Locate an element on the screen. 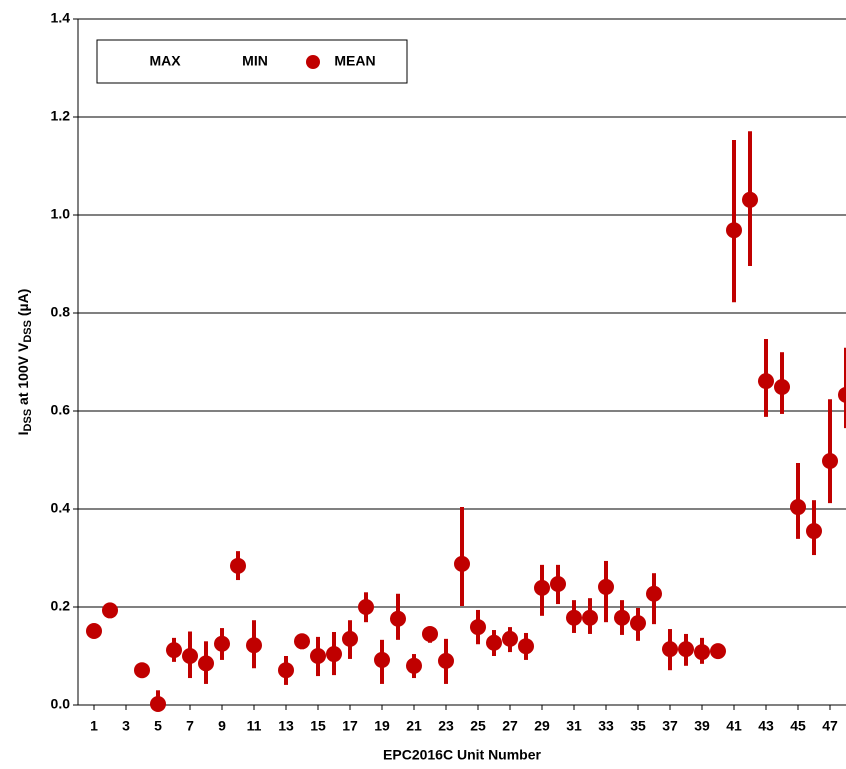 This screenshot has height=769, width=846. x-tick-label: 19 is located at coordinates (382, 726).